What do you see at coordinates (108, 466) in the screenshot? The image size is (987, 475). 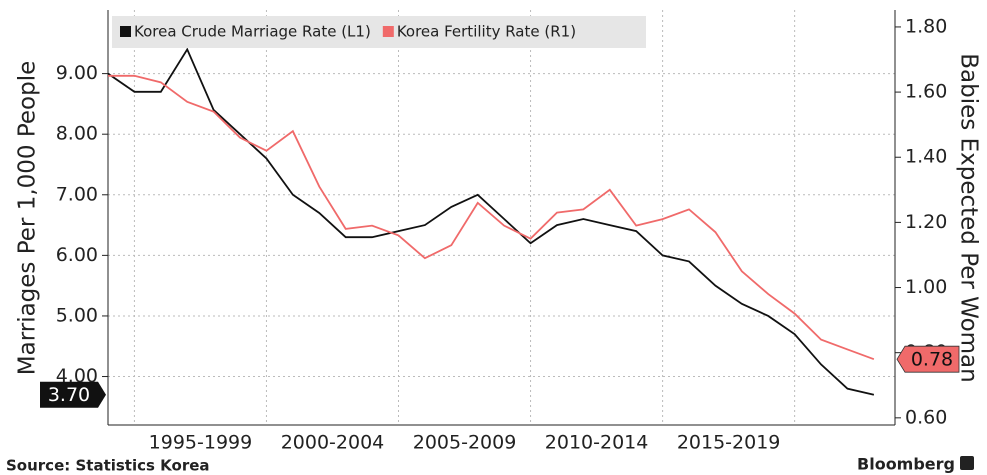 I see `source: Source: Statistics Korea` at bounding box center [108, 466].